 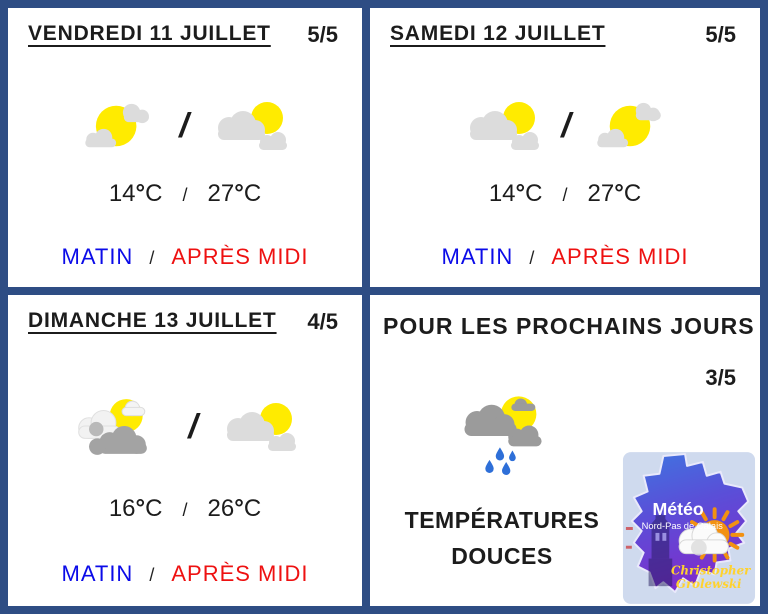 I want to click on panel-header: SAMEDI 12 JUILLET 5/5, so click(x=565, y=28).